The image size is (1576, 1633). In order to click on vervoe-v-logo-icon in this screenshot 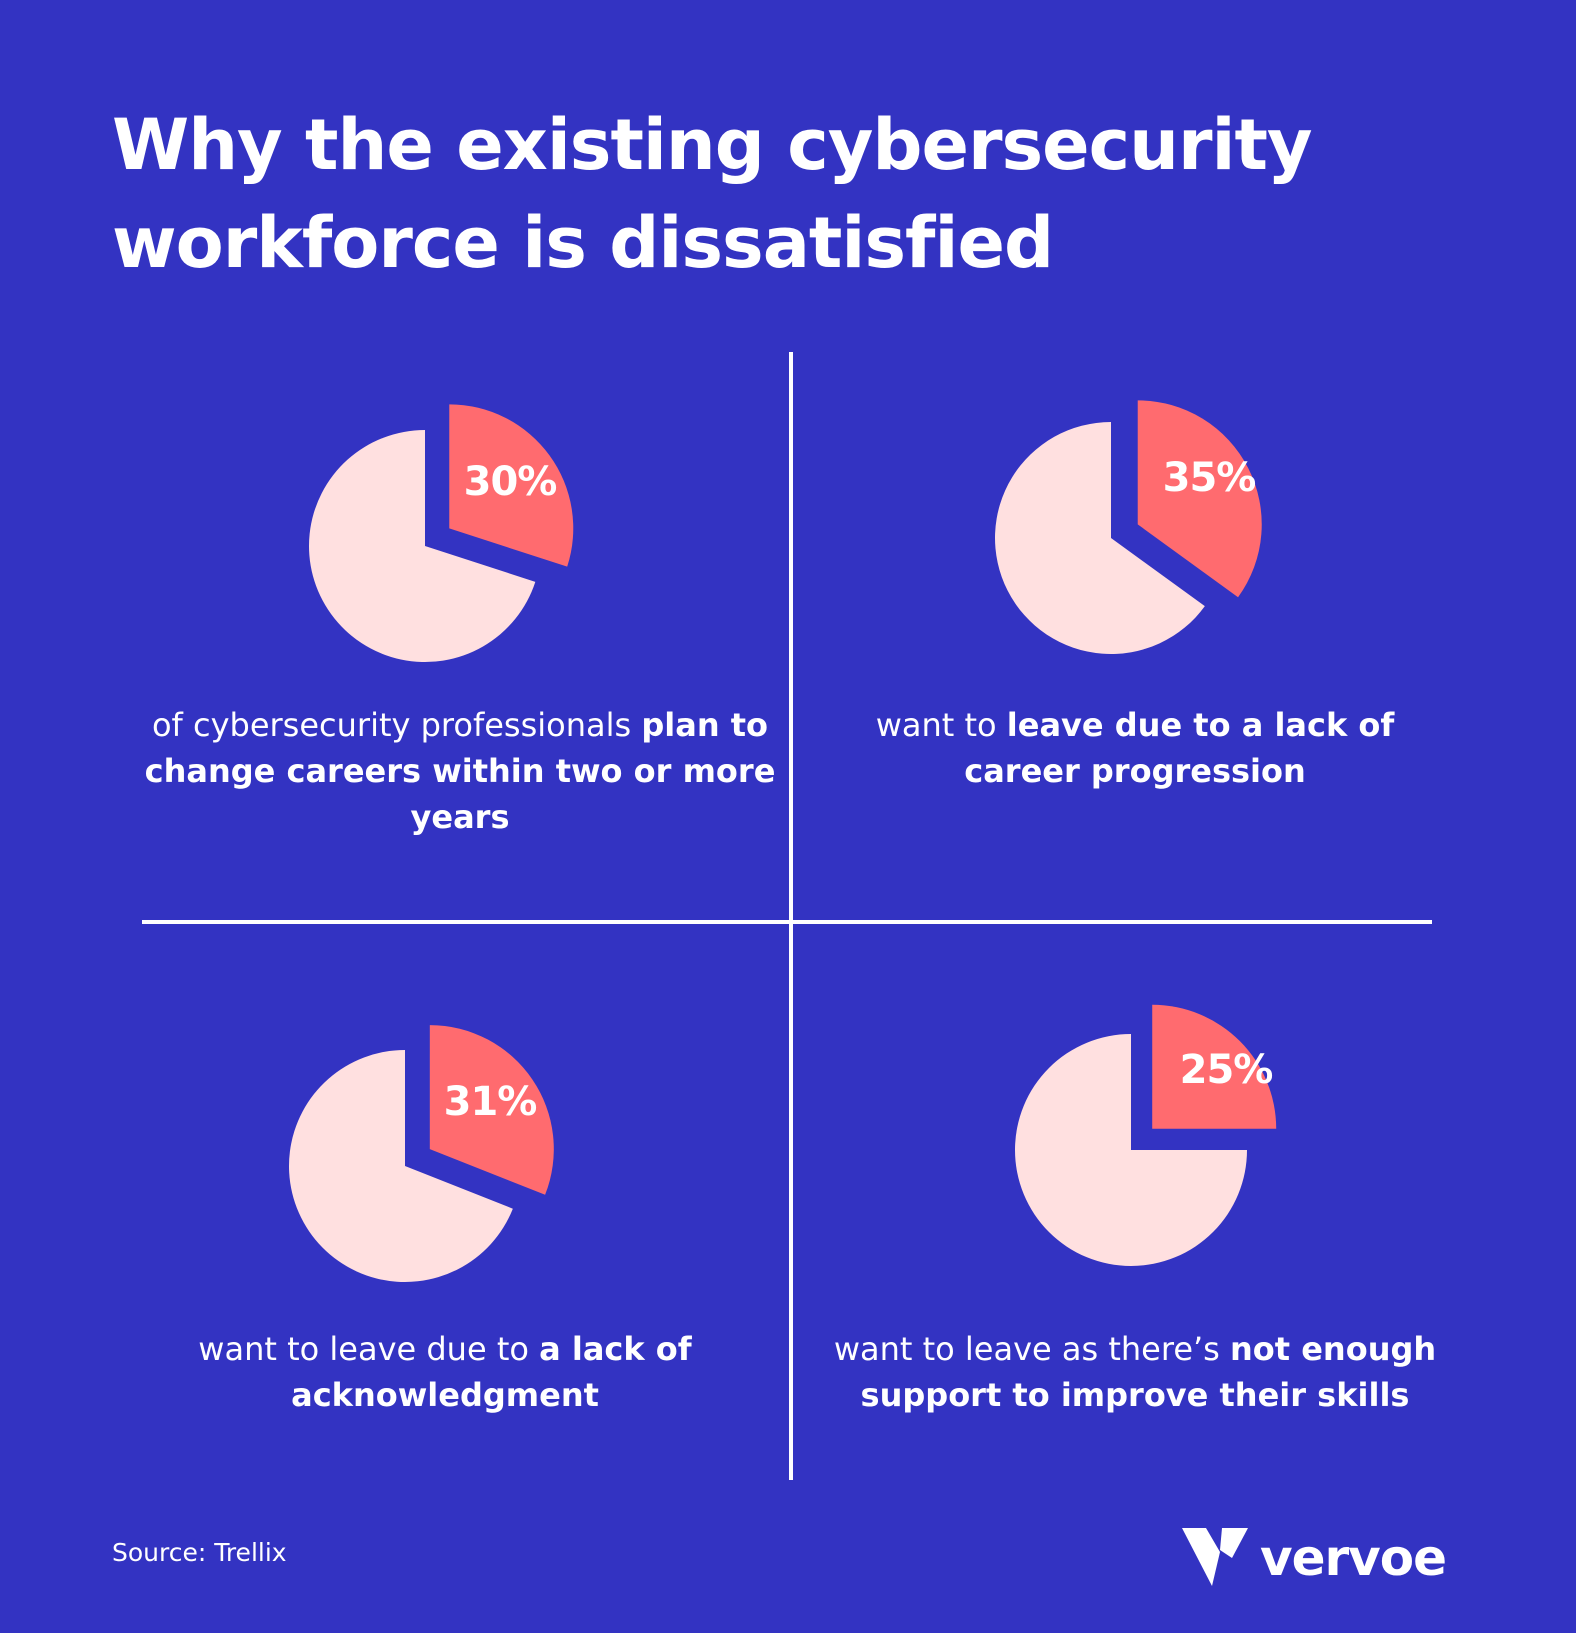, I will do `click(1215, 1557)`.